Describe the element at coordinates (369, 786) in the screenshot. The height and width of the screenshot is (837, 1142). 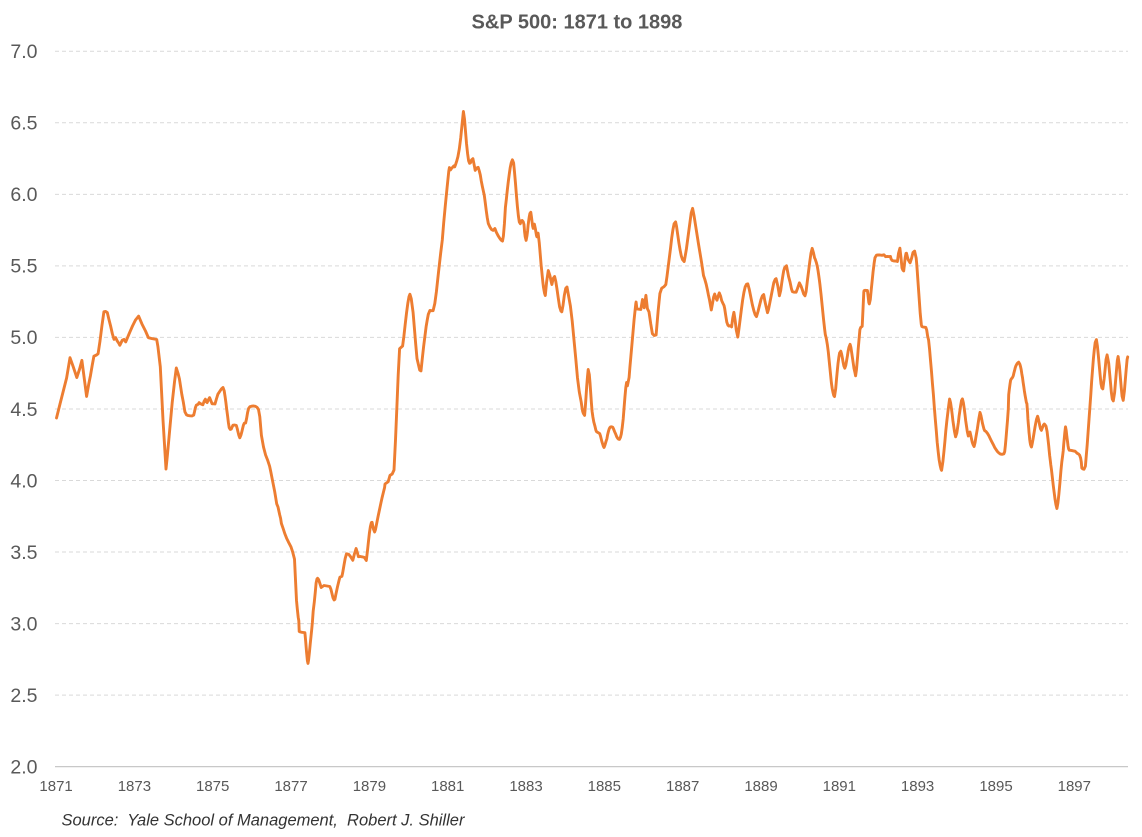
I see `svg-text: 1879` at that location.